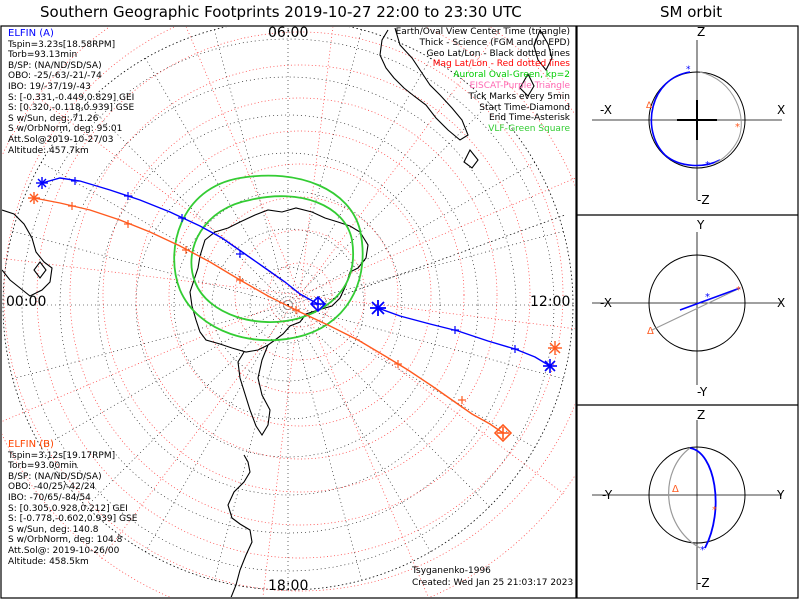 This screenshot has height=600, width=800. Describe the element at coordinates (49, 86) in the screenshot. I see `elfin-a-line: IBO: 19/-37/19/-43` at that location.